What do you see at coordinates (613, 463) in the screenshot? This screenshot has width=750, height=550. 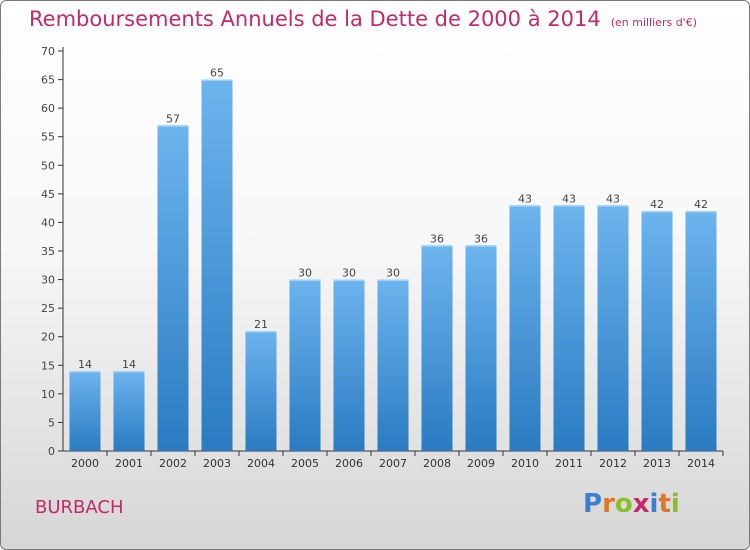 I see `x-tick-label: 2012` at bounding box center [613, 463].